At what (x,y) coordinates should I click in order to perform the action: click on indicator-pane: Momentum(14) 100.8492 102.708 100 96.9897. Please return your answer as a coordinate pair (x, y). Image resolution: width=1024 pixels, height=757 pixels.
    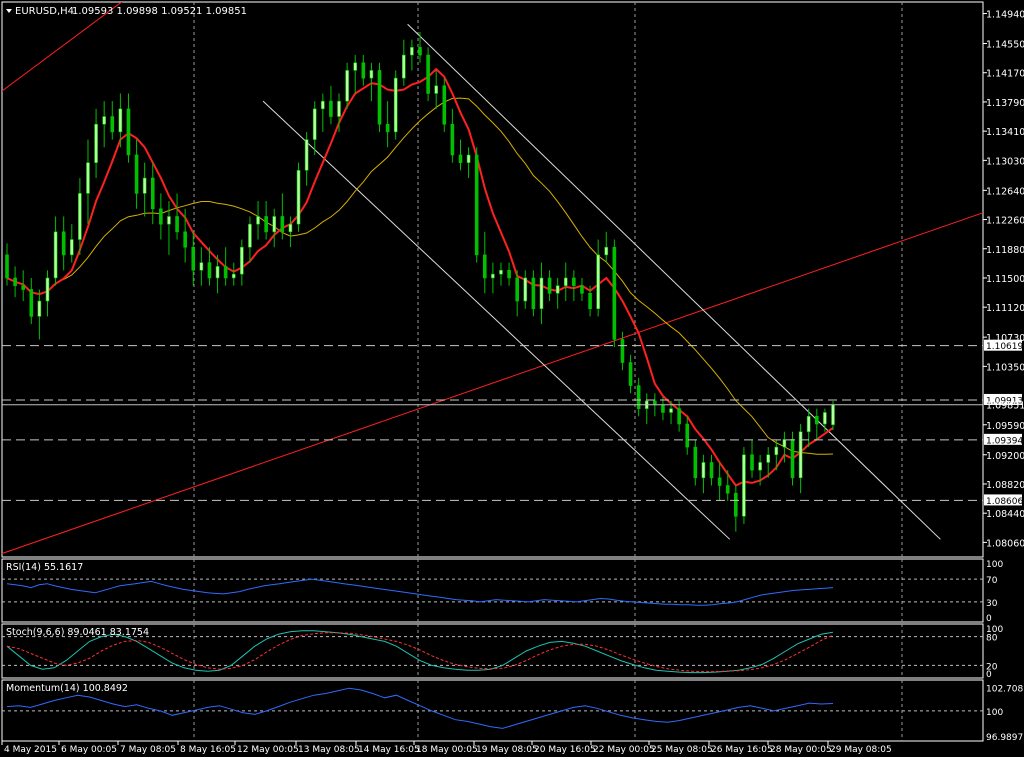
    Looking at the image, I should click on (512, 713).